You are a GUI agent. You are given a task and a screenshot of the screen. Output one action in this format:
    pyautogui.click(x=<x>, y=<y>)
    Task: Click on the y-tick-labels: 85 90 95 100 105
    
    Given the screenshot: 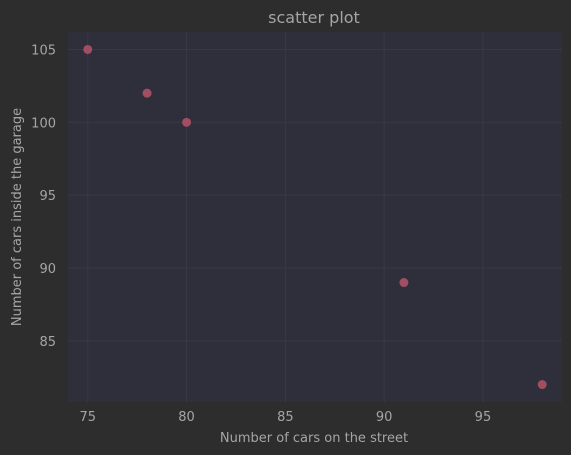 What is the action you would take?
    pyautogui.click(x=43, y=196)
    